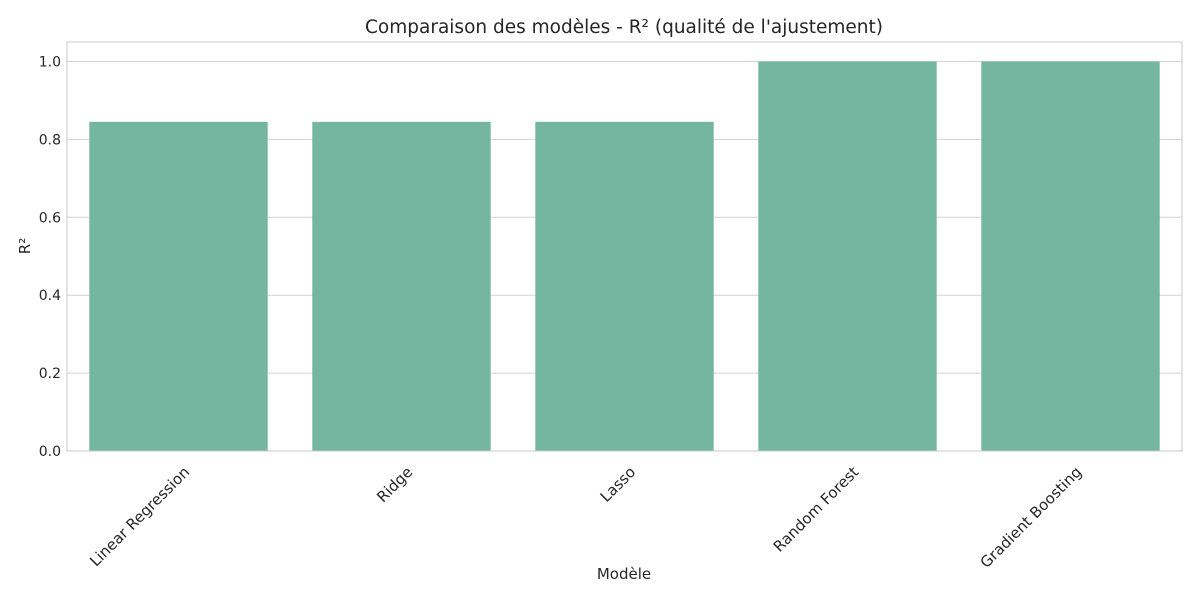 This screenshot has width=1200, height=604. What do you see at coordinates (25, 246) in the screenshot?
I see `y-axis-label: R²` at bounding box center [25, 246].